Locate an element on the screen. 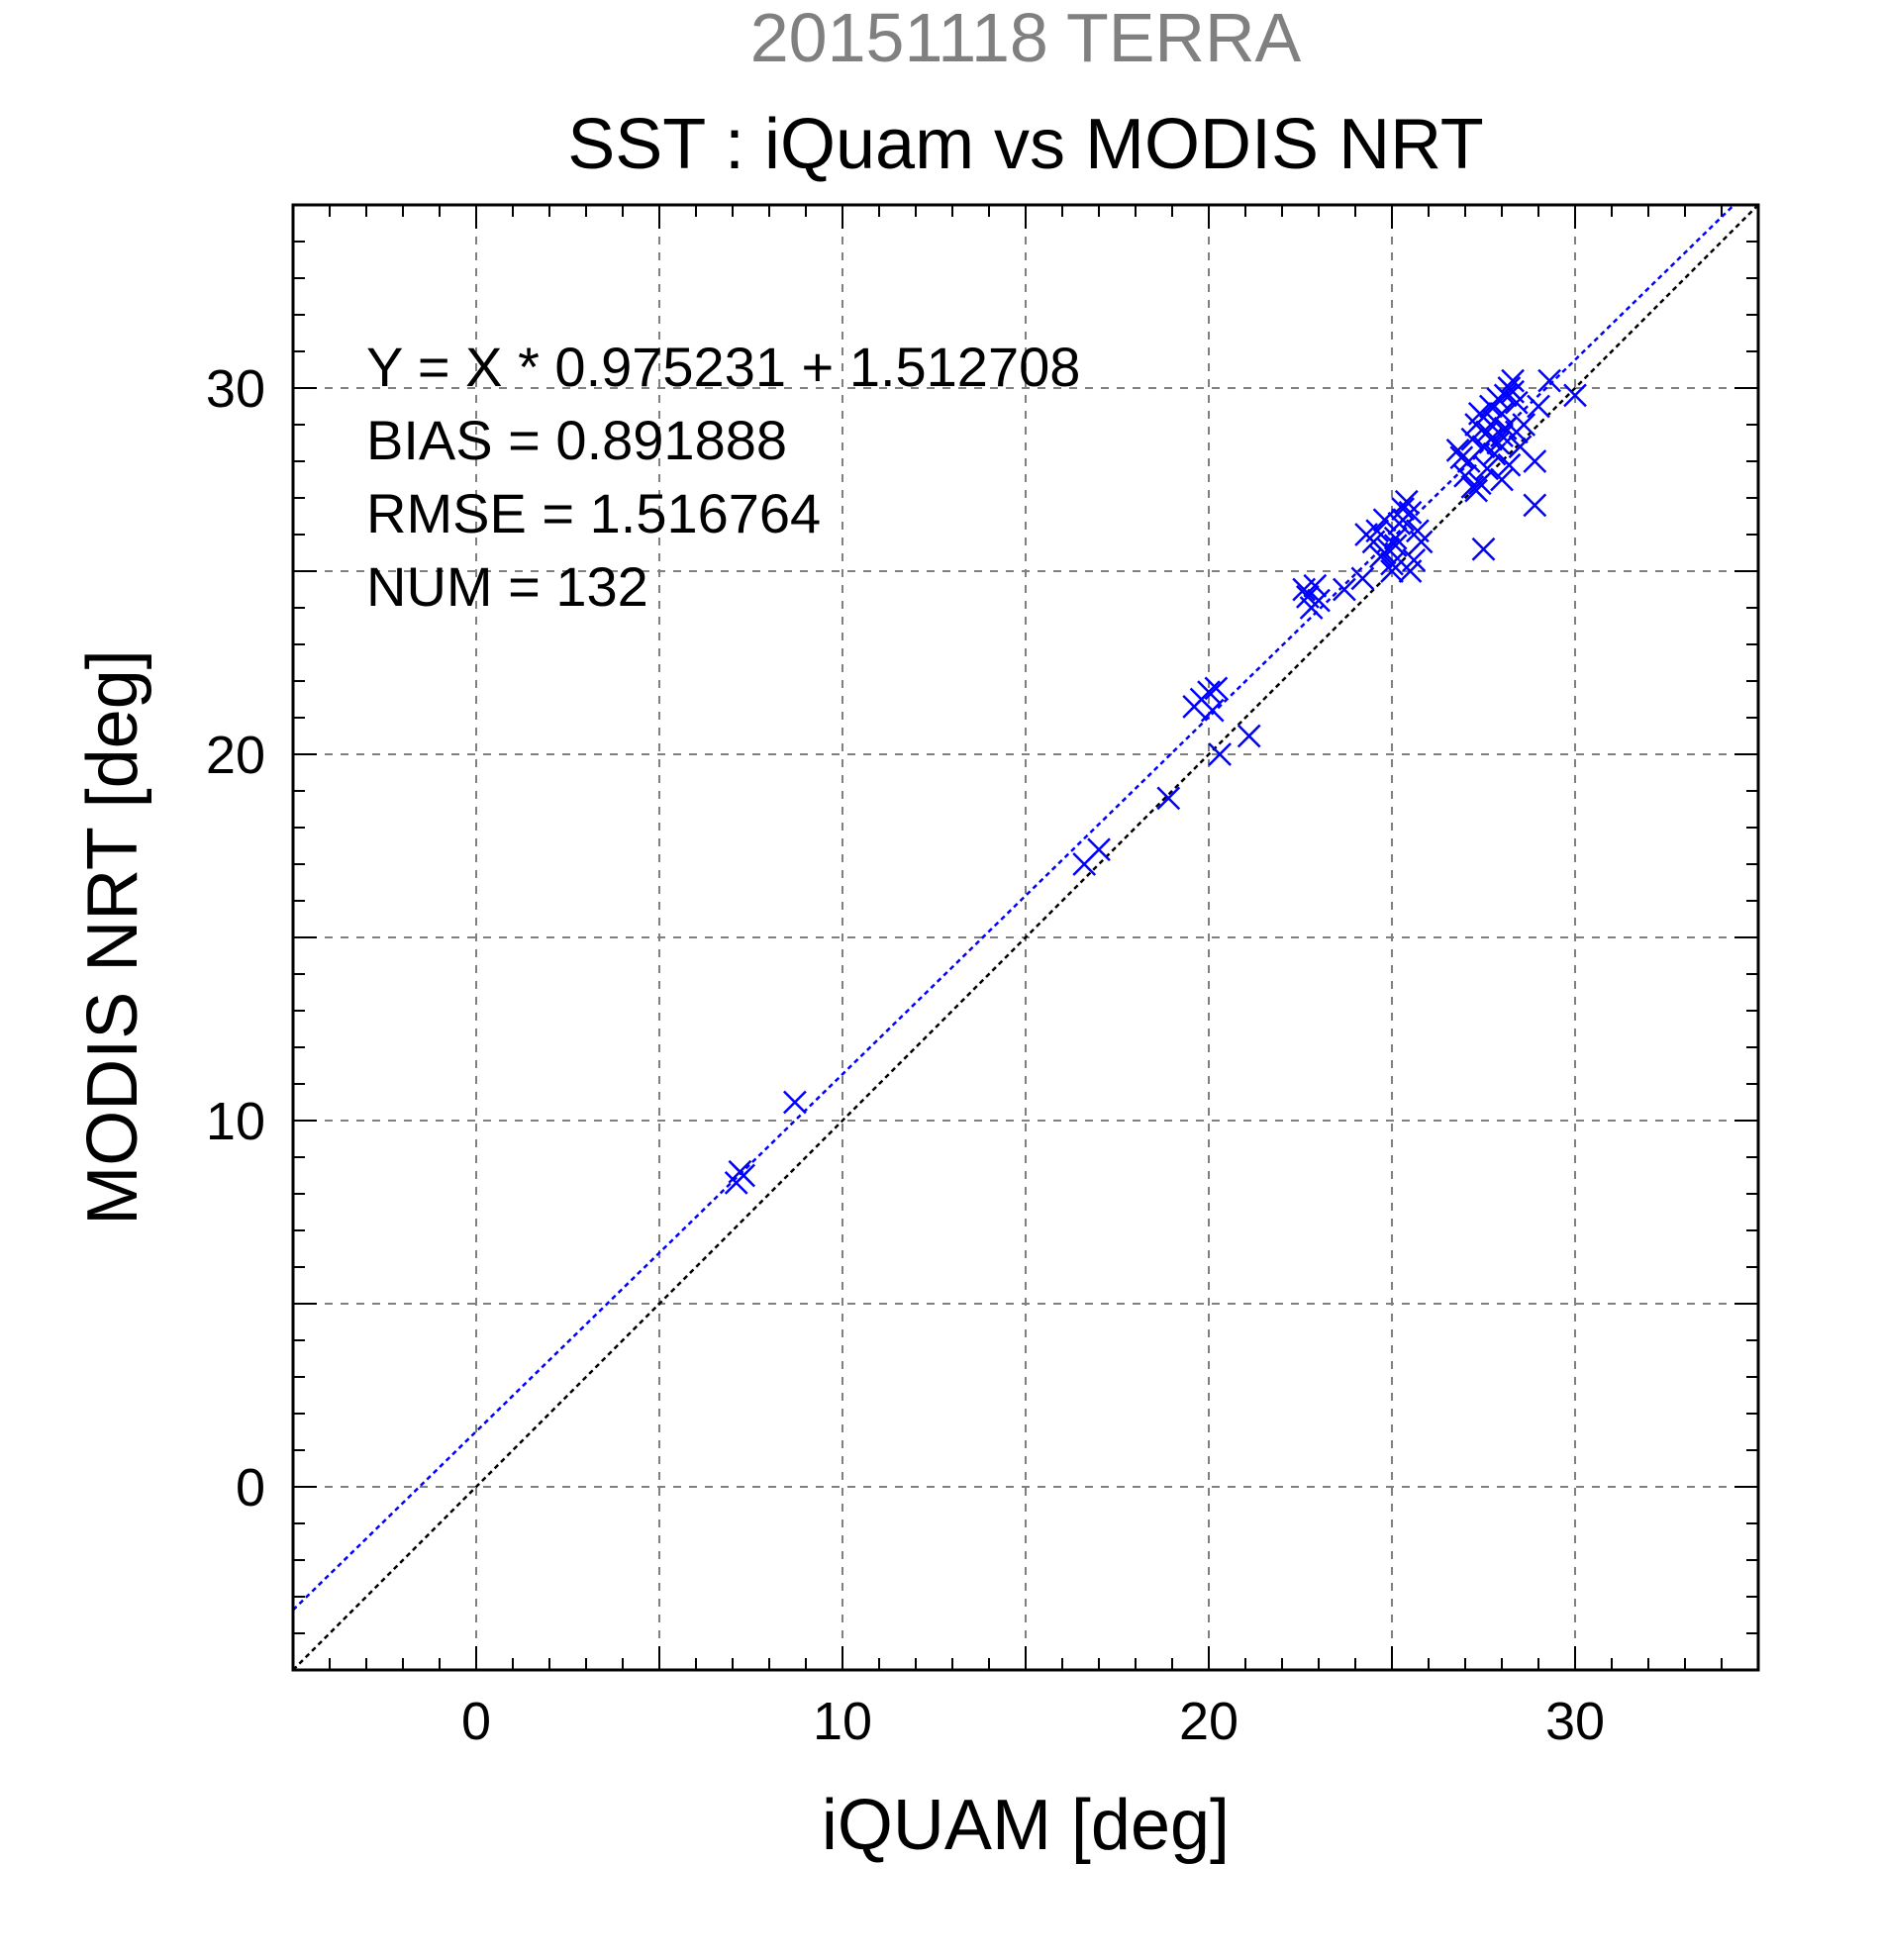 Image resolution: width=1881 pixels, height=1960 pixels. x-tick-label: 0 is located at coordinates (476, 1721).